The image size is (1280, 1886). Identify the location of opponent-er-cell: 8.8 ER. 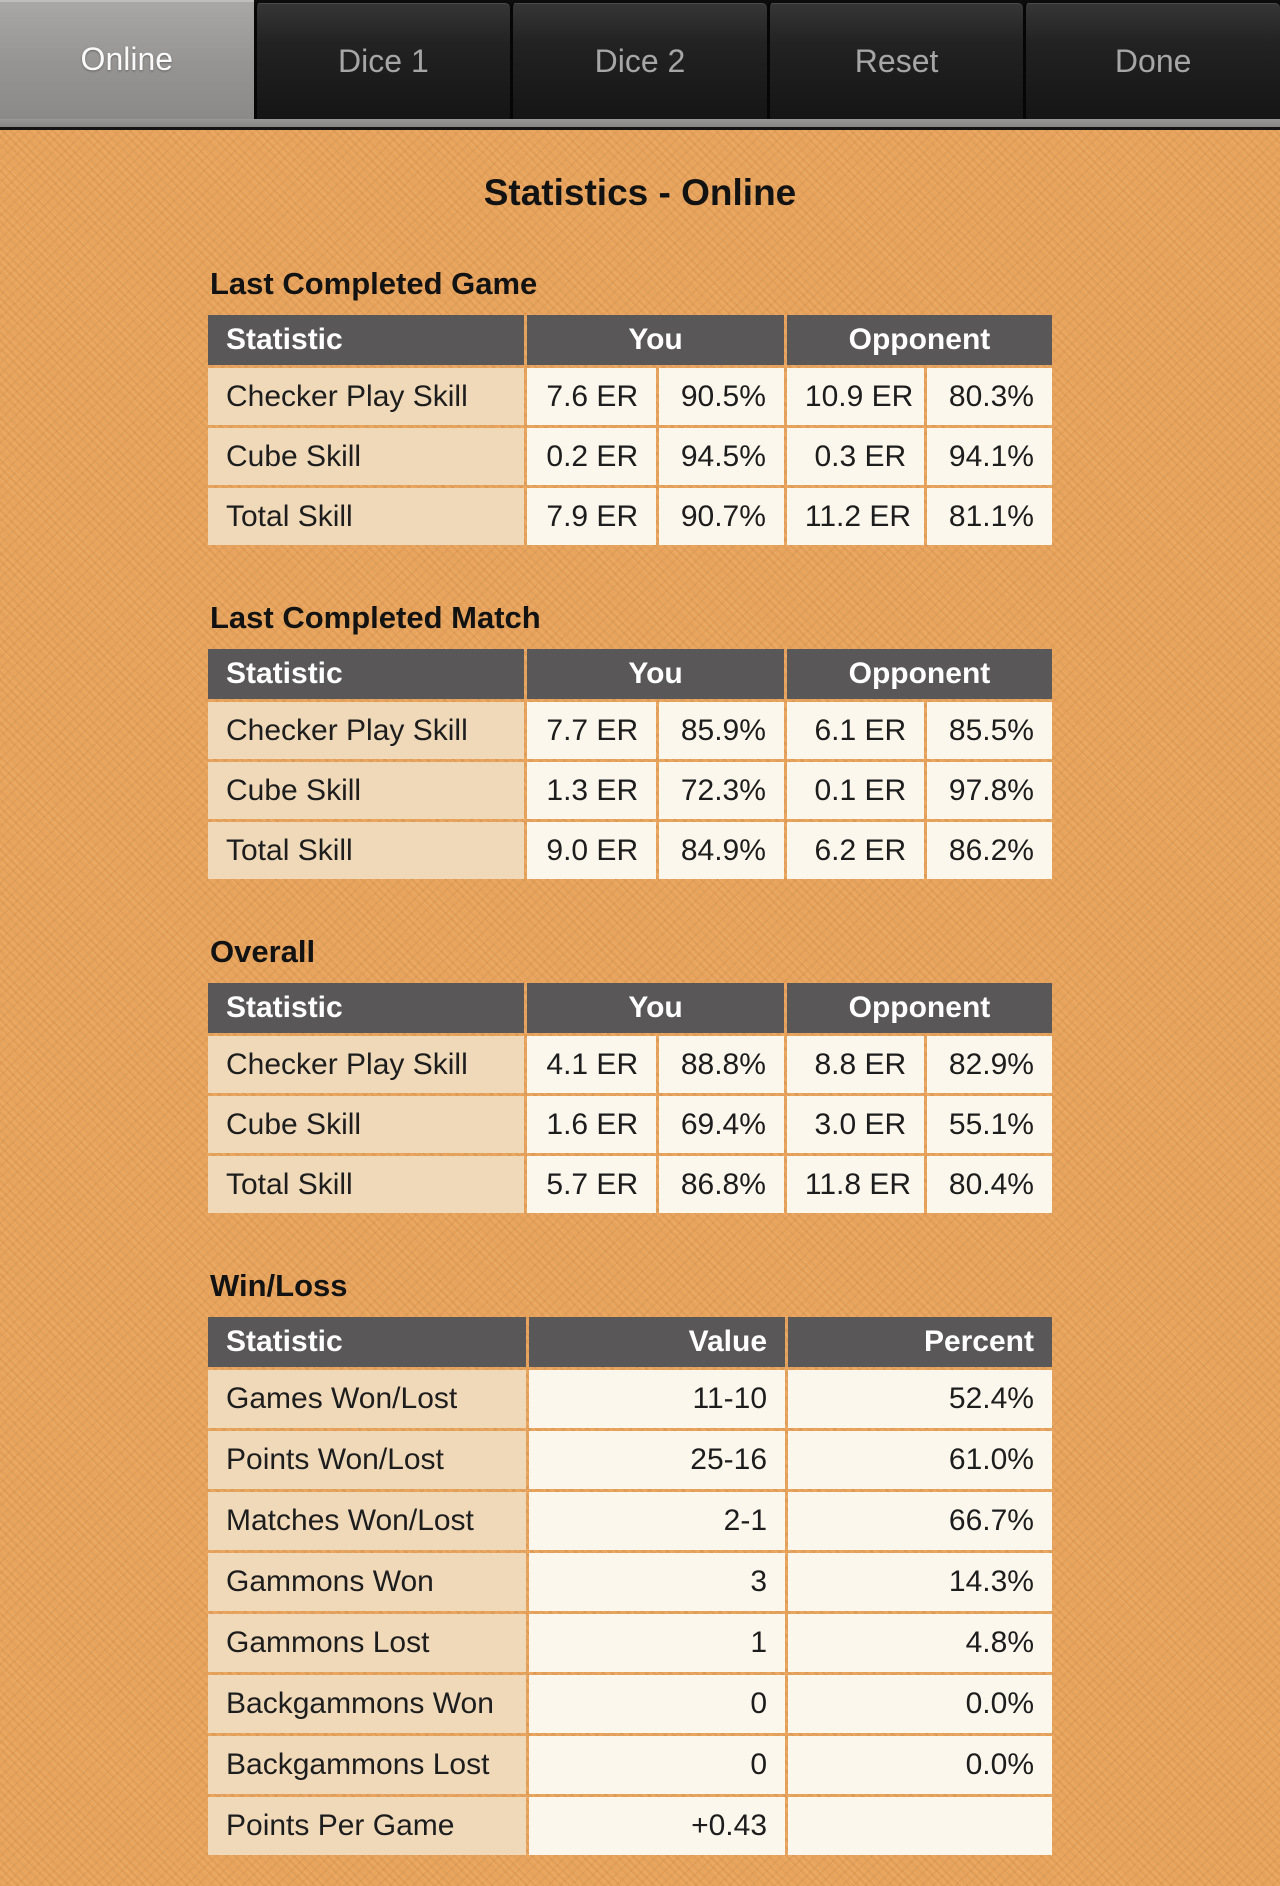
(855, 1064).